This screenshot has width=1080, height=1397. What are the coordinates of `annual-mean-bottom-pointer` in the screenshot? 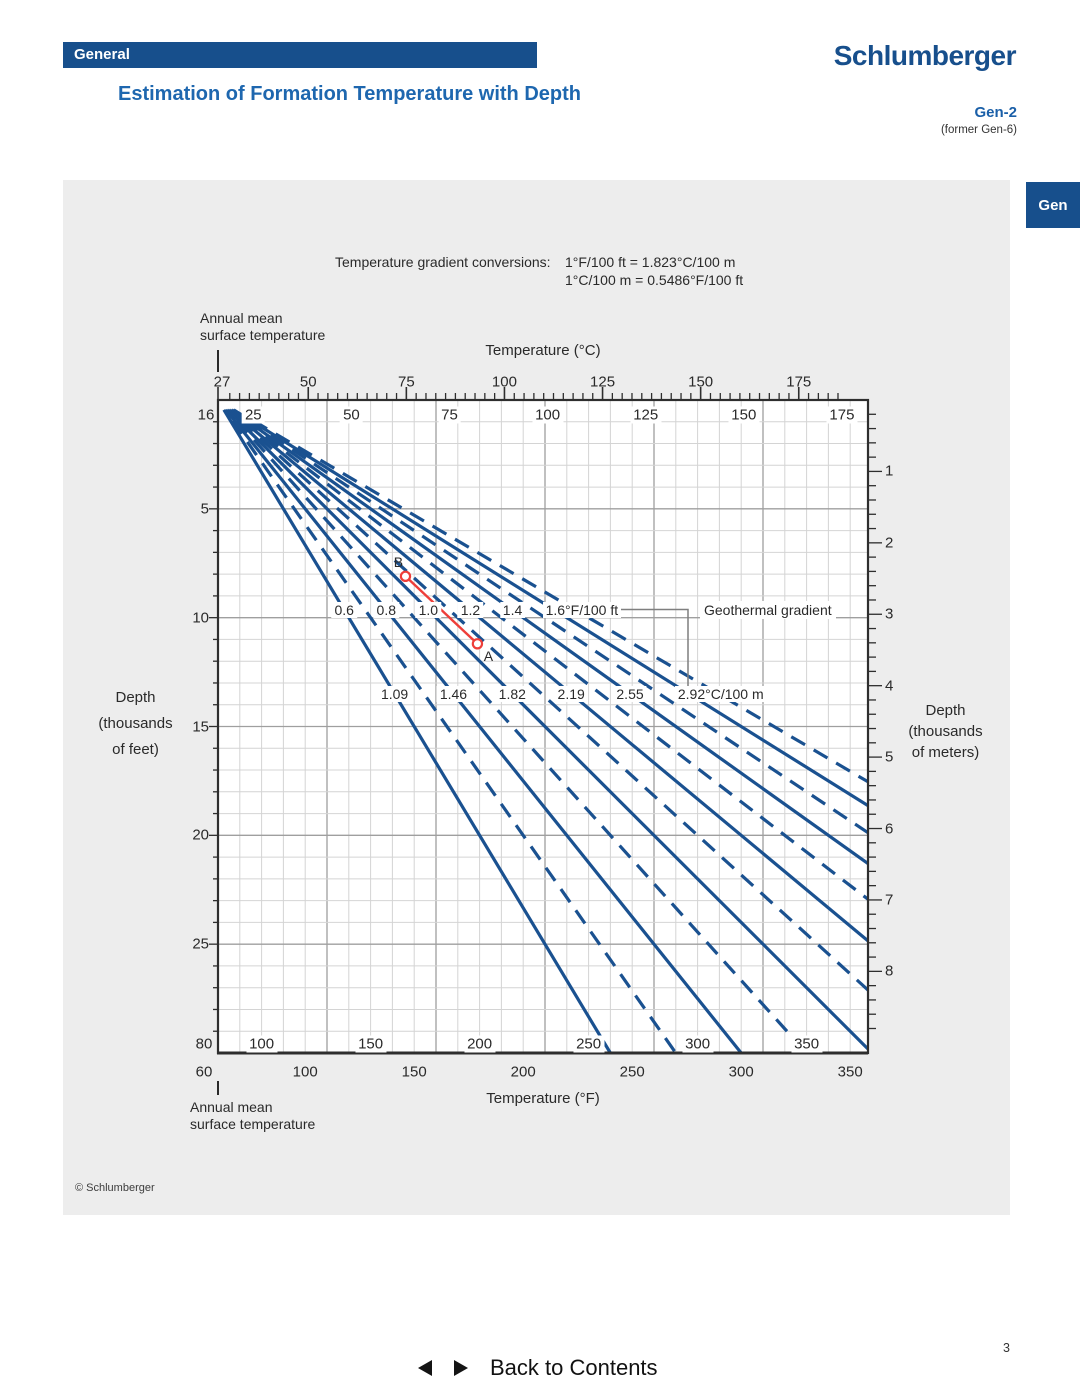 It's located at (218, 1088).